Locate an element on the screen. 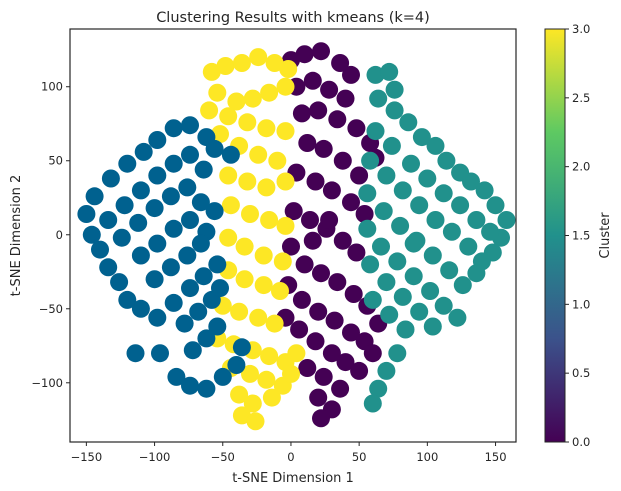  colorbar-tick-label: 1.0 is located at coordinates (581, 304).